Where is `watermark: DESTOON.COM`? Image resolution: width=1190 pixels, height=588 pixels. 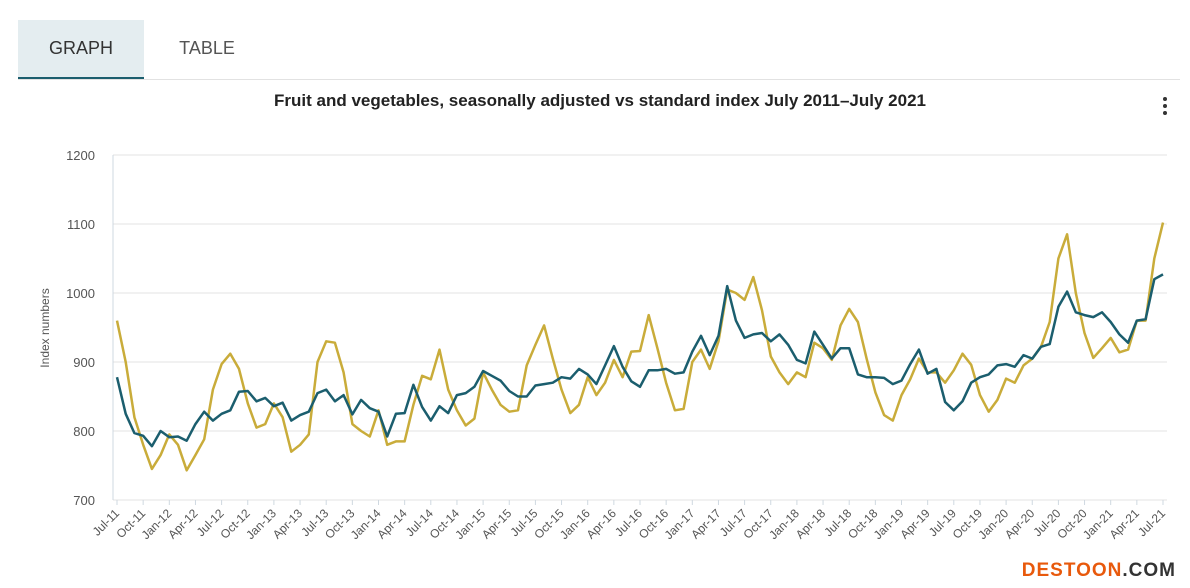 watermark: DESTOON.COM is located at coordinates (1098, 570).